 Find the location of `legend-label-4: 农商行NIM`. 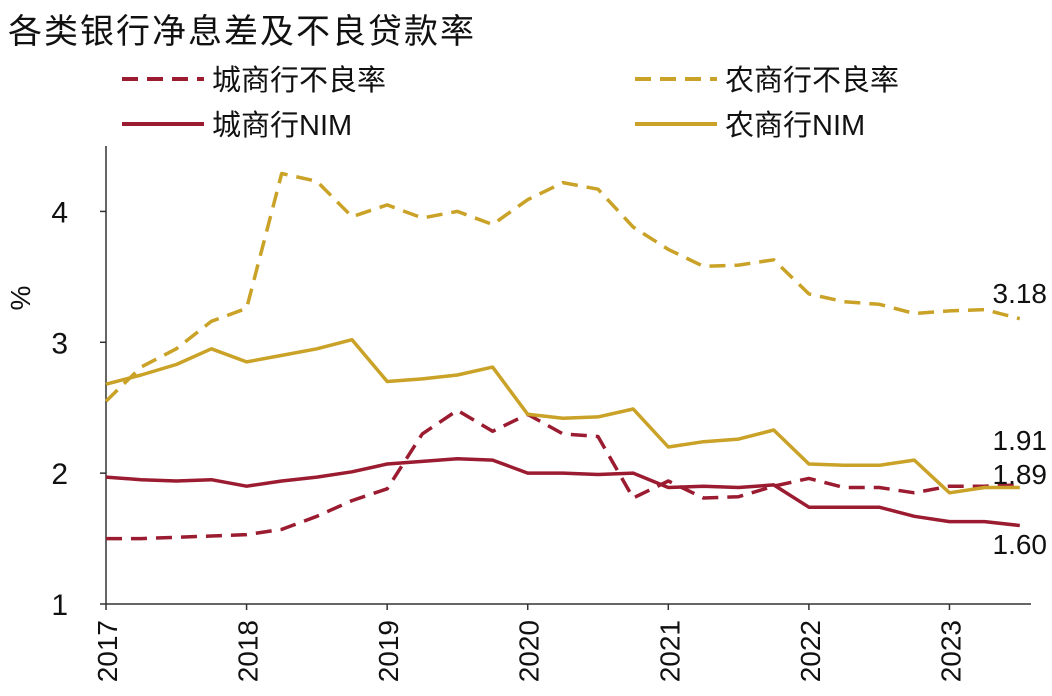

legend-label-4: 农商行NIM is located at coordinates (795, 125).